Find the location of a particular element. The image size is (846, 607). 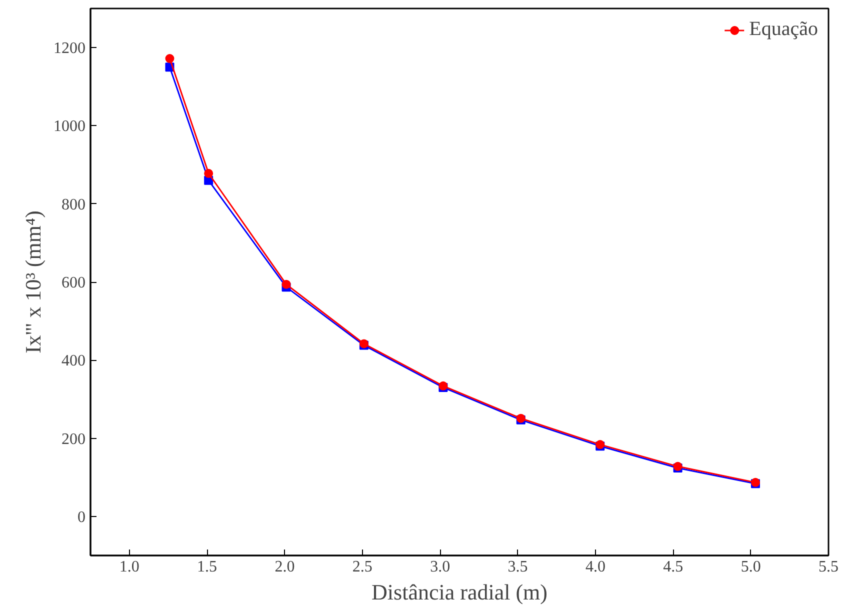

x-tick-label: 1.5 is located at coordinates (207, 567).